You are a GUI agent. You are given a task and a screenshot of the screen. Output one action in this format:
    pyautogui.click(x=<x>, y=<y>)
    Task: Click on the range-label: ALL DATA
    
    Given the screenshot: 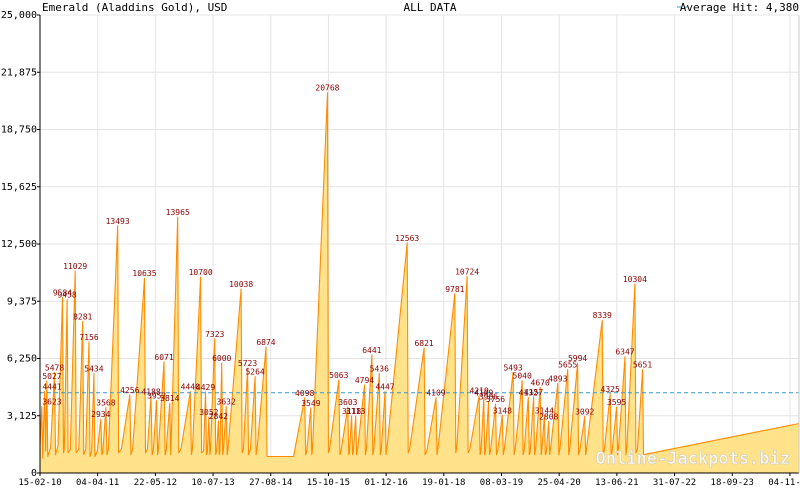 What is the action you would take?
    pyautogui.click(x=430, y=7)
    